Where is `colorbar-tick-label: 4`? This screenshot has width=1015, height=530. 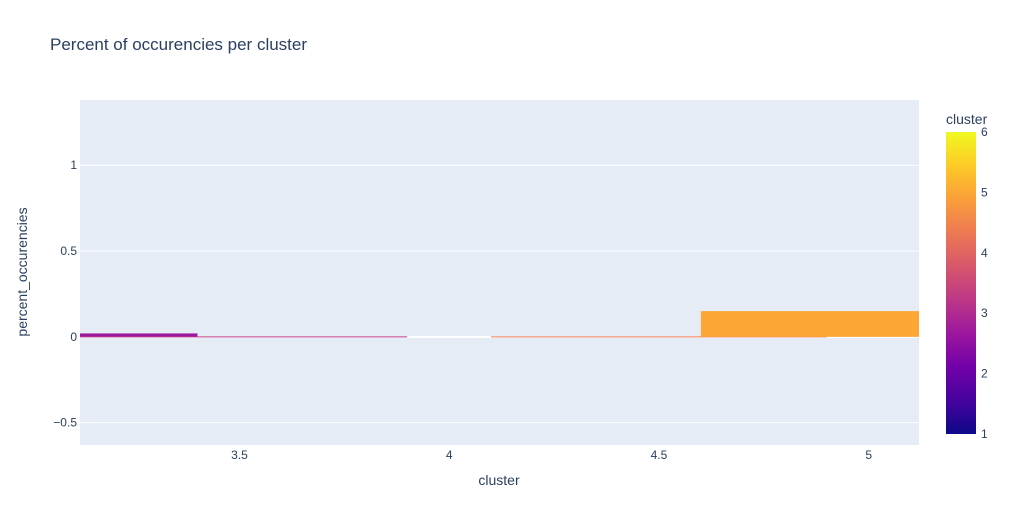 colorbar-tick-label: 4 is located at coordinates (984, 253).